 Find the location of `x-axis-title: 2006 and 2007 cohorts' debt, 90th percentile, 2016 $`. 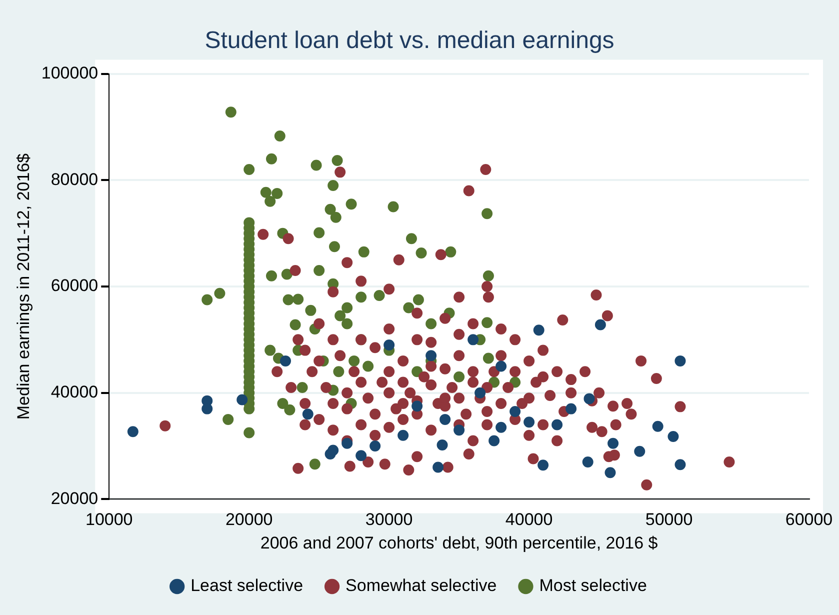

x-axis-title: 2006 and 2007 cohorts' debt, 90th percentile, 2016 $ is located at coordinates (459, 542).